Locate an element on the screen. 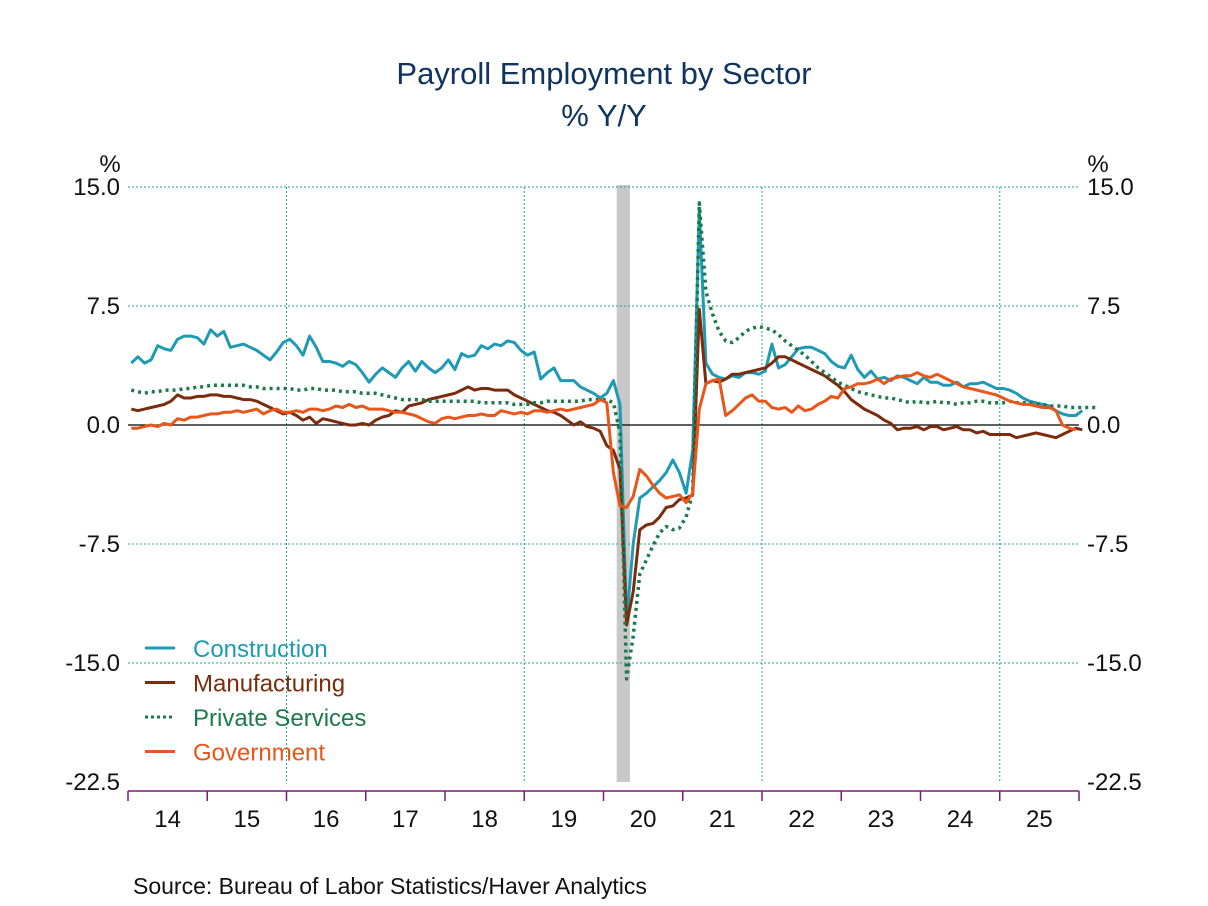  y-axis-left: 15.0 7.5 0.0 -7.5 -15.0 -22.5 is located at coordinates (92, 485).